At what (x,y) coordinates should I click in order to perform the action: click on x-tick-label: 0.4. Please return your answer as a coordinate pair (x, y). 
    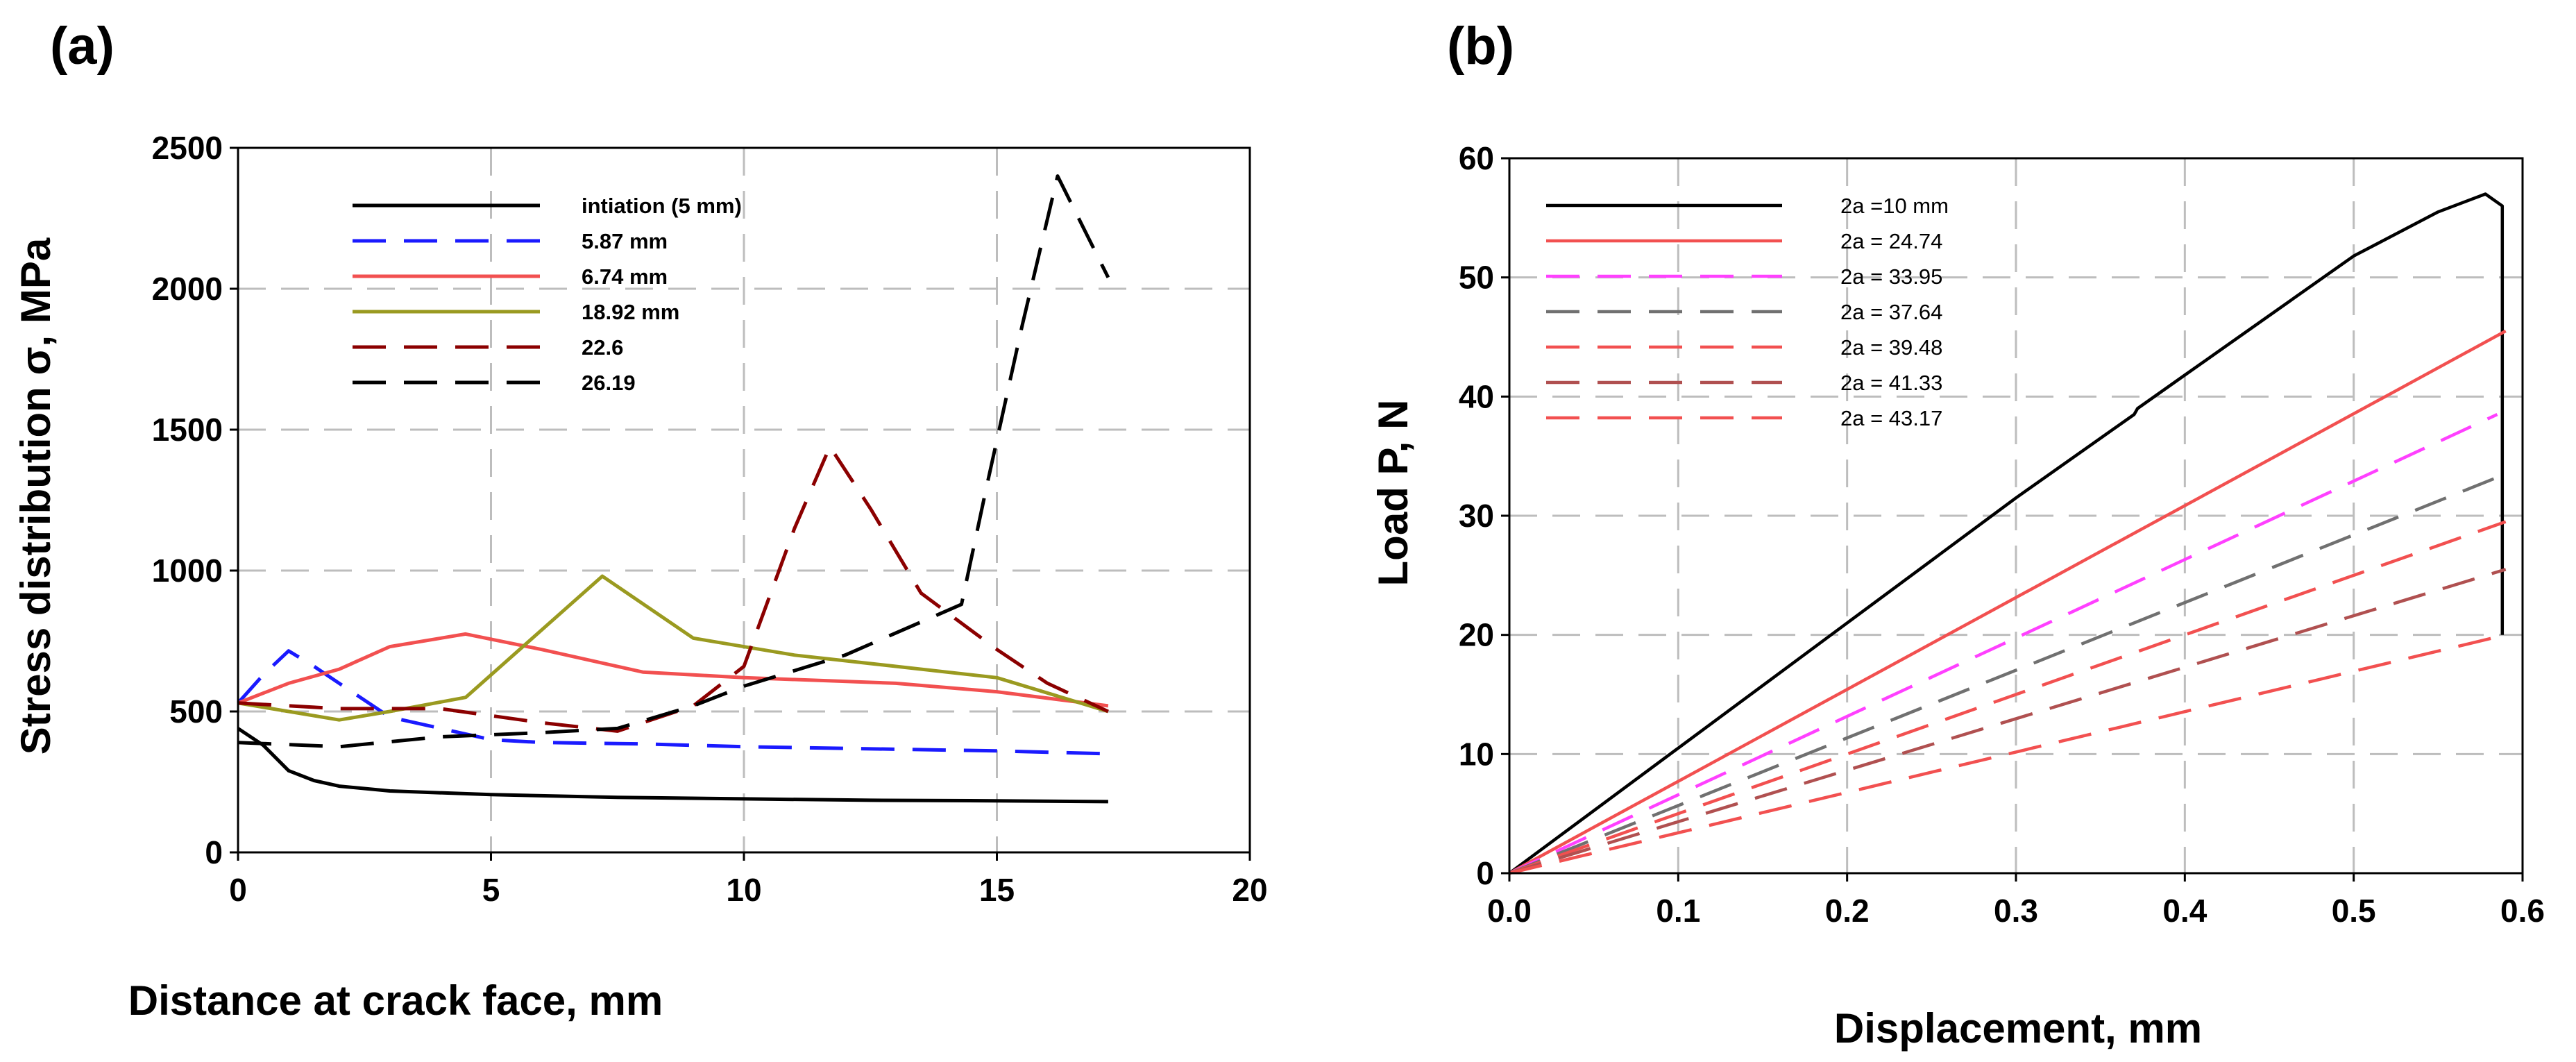
    Looking at the image, I should click on (2184, 911).